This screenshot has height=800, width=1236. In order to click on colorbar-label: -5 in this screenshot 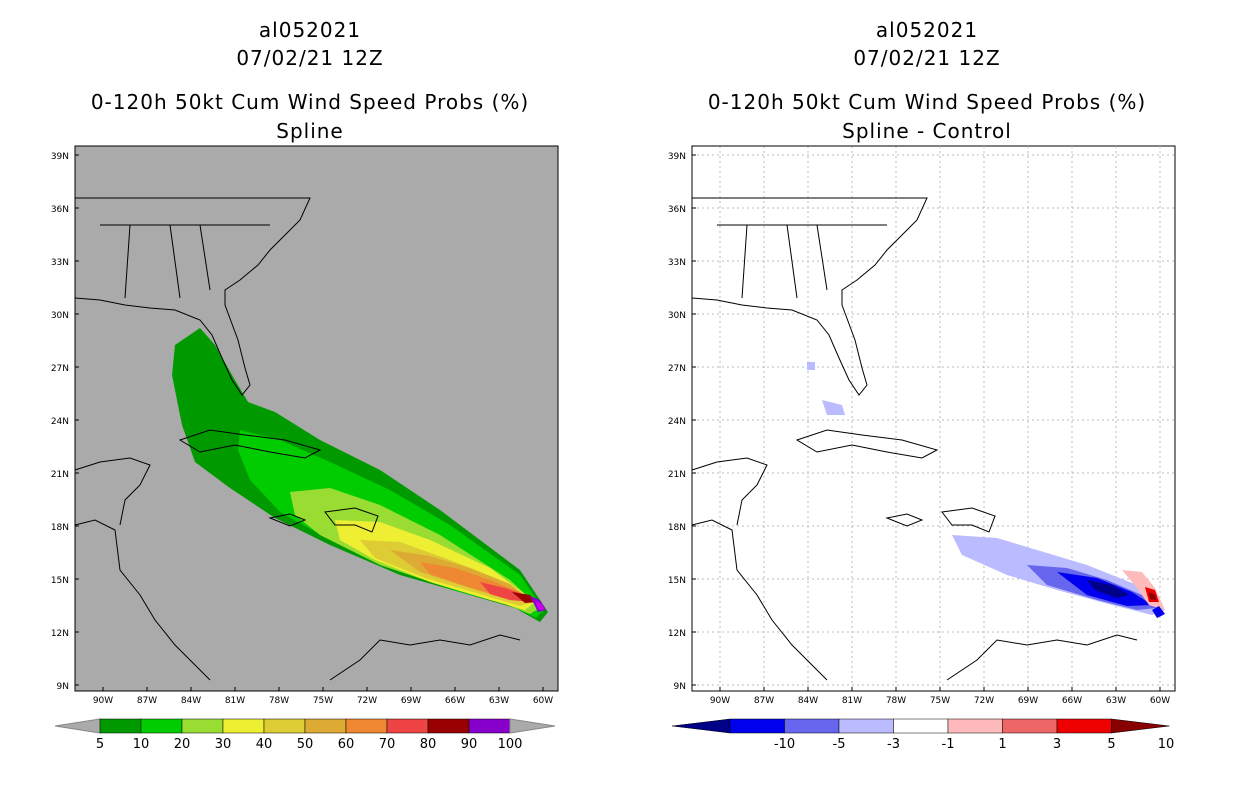, I will do `click(839, 744)`.